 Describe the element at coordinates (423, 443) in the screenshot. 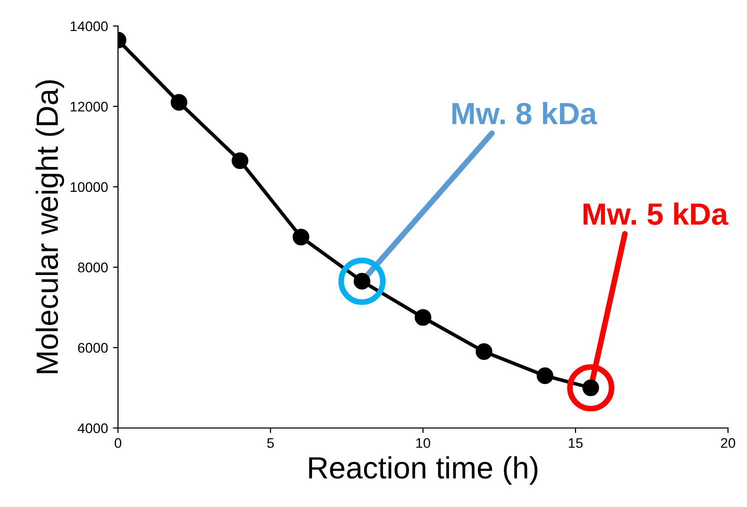

I see `x-tick-label: 10` at that location.